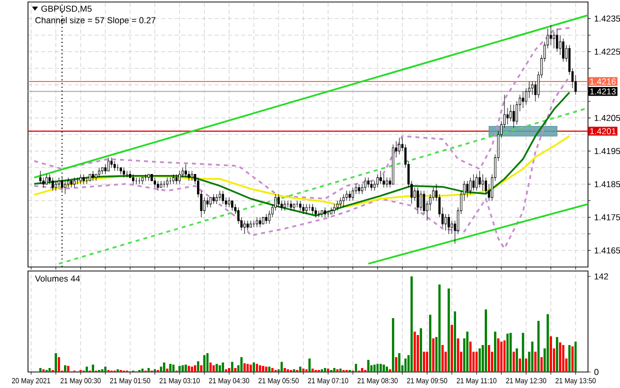 The image size is (620, 388). What do you see at coordinates (607, 117) in the screenshot?
I see `y-tick-label: 1.4205` at bounding box center [607, 117].